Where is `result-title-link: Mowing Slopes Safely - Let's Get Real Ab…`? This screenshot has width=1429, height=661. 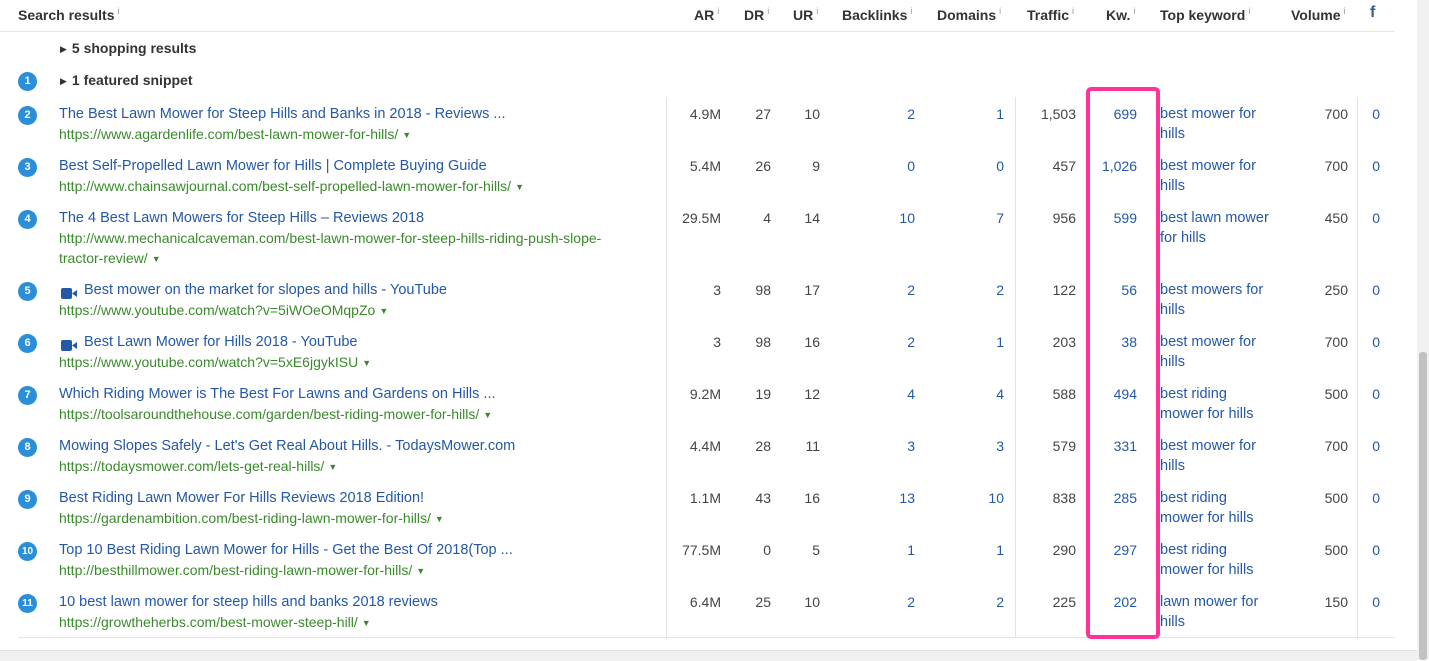 result-title-link: Mowing Slopes Safely - Let's Get Real Ab… is located at coordinates (287, 446).